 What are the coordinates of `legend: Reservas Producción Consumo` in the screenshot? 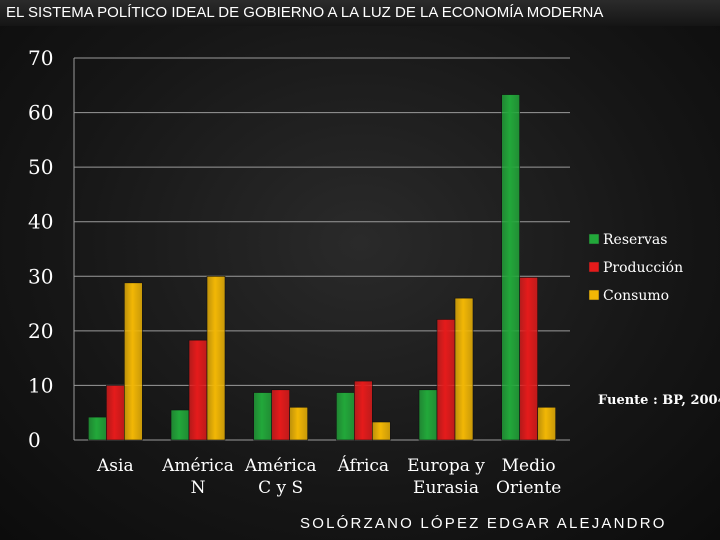 It's located at (635, 268).